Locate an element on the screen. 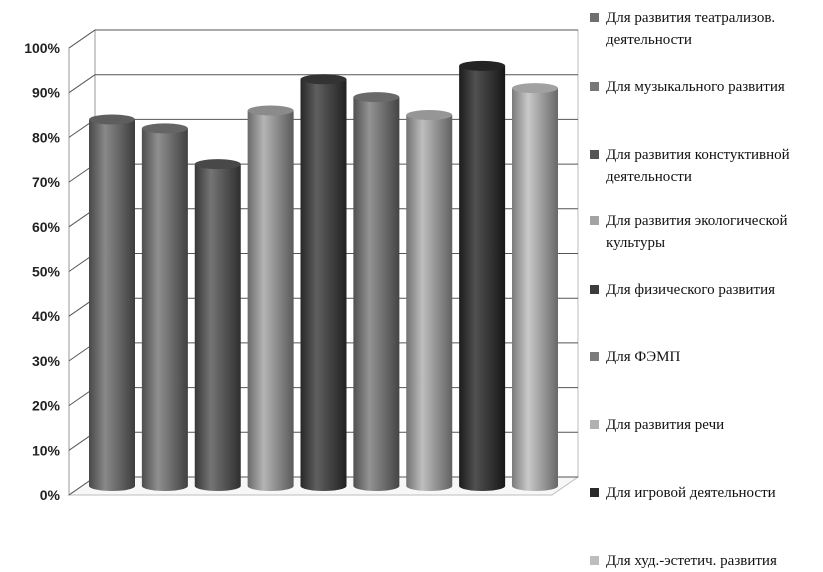 The height and width of the screenshot is (572, 823). y-tick-label: 40% is located at coordinates (46, 316).